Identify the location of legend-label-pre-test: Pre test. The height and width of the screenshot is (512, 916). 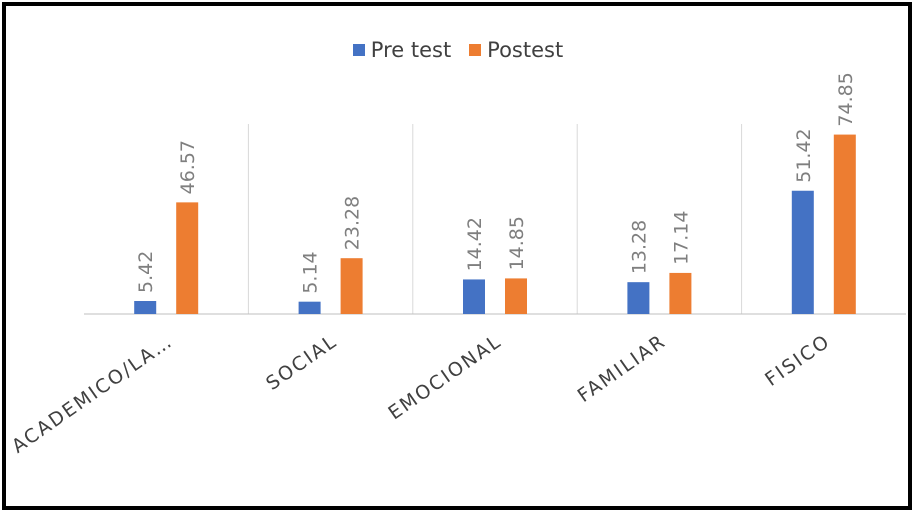
(411, 50).